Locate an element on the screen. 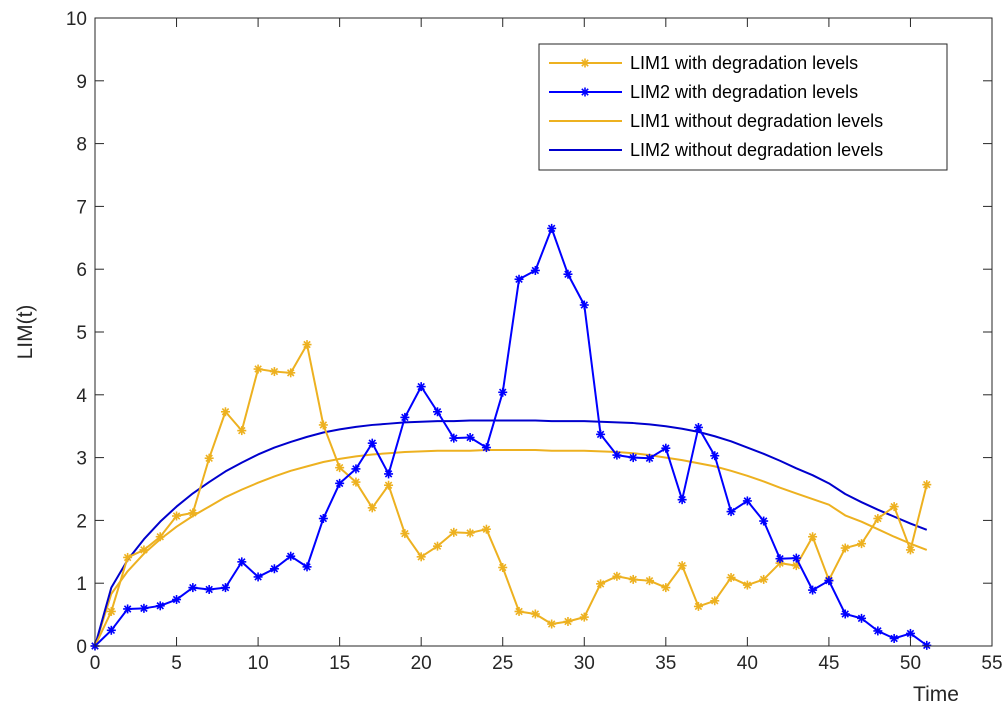 The width and height of the screenshot is (1008, 706). x-tick-label: 5 is located at coordinates (176, 663).